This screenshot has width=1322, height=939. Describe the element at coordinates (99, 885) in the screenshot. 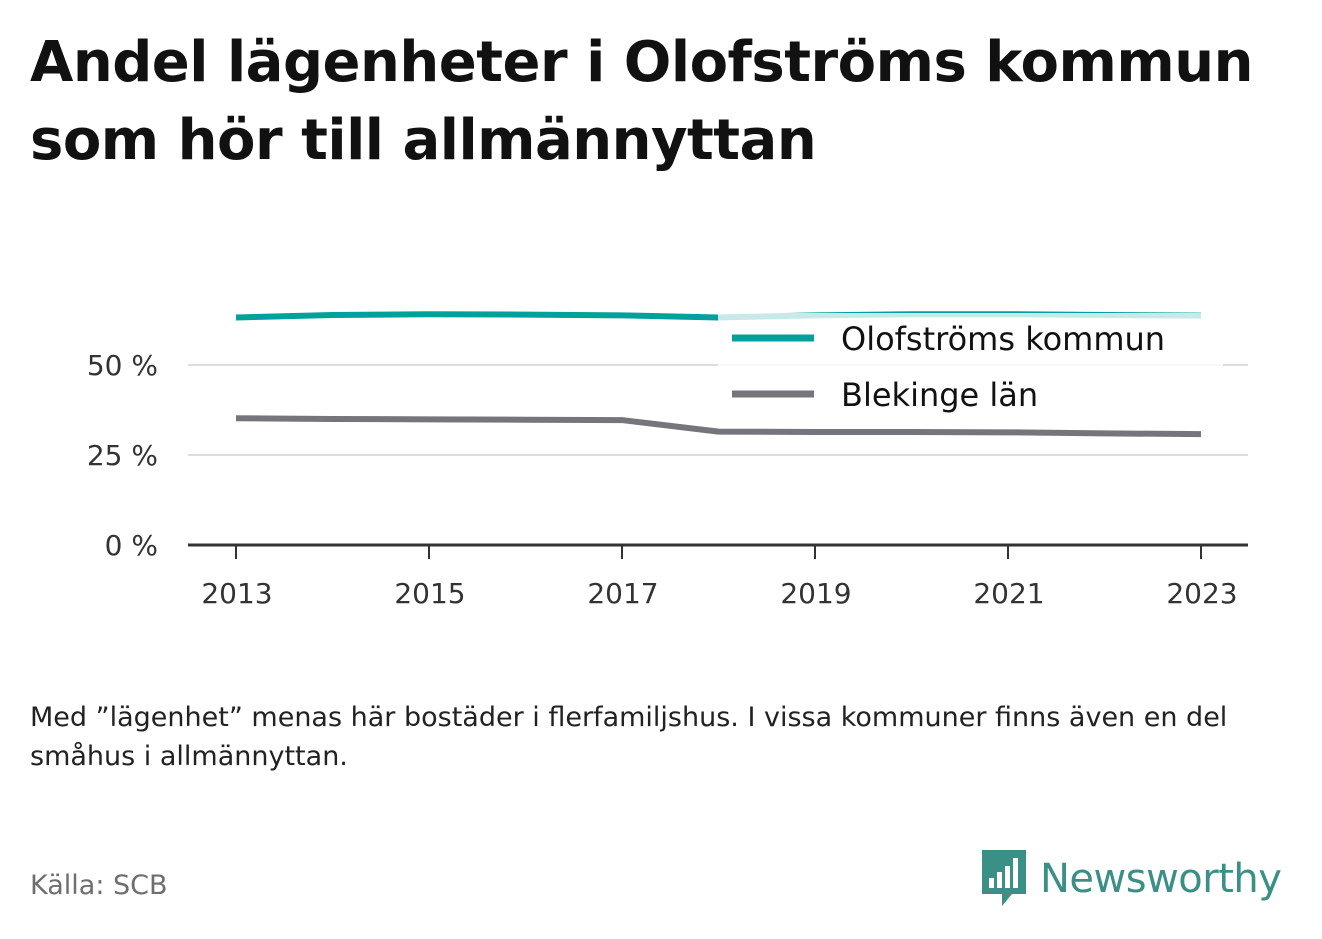

I see `source-label: Källa: SCB` at that location.